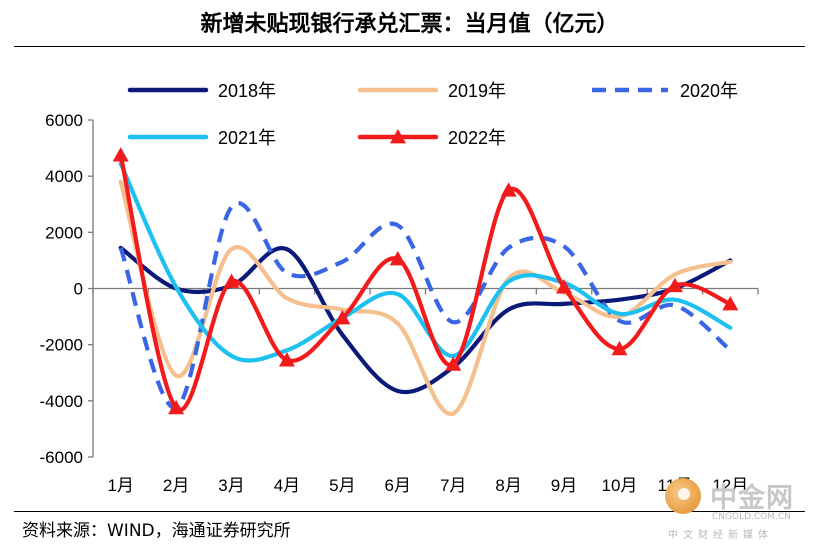 This screenshot has width=819, height=550. What do you see at coordinates (287, 485) in the screenshot?
I see `x-tick-label: 4月` at bounding box center [287, 485].